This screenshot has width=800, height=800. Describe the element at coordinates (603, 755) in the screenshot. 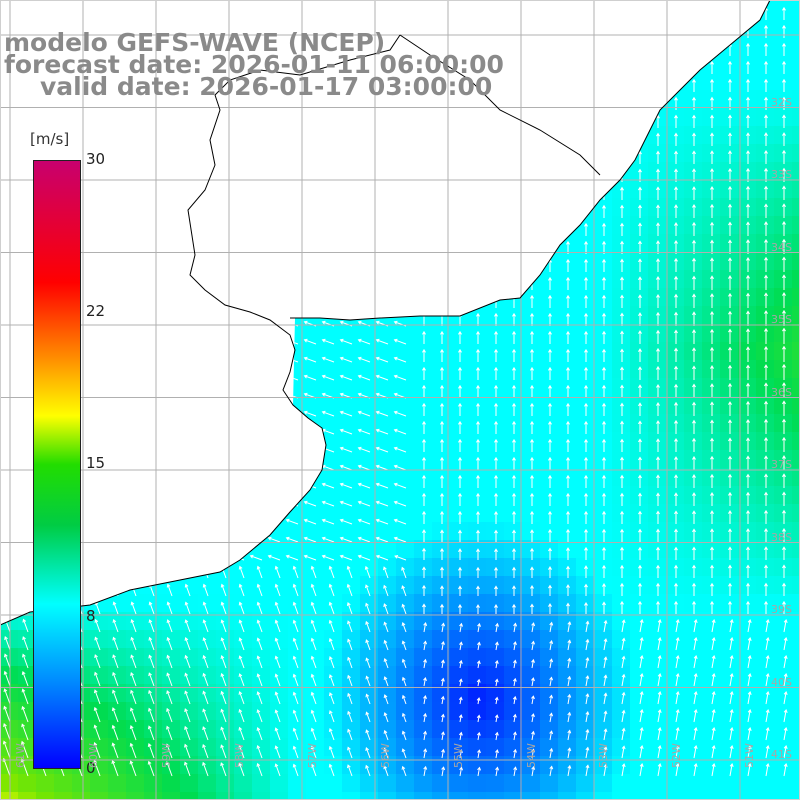

I see `longitude-label: 53W` at that location.